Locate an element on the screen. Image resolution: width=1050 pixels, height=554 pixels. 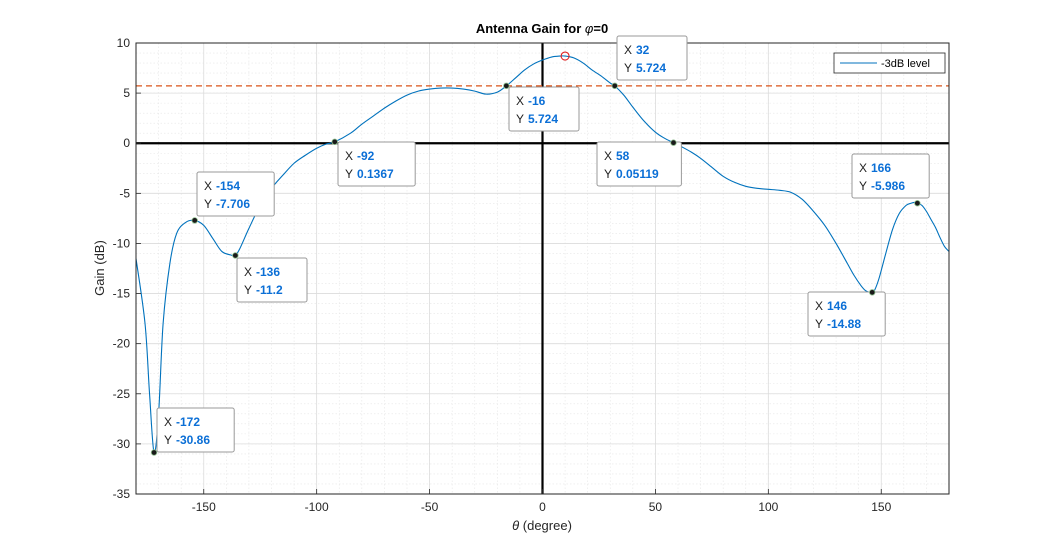
x-ticks: -150 -100 -50 0 50 100 150 is located at coordinates (542, 501).